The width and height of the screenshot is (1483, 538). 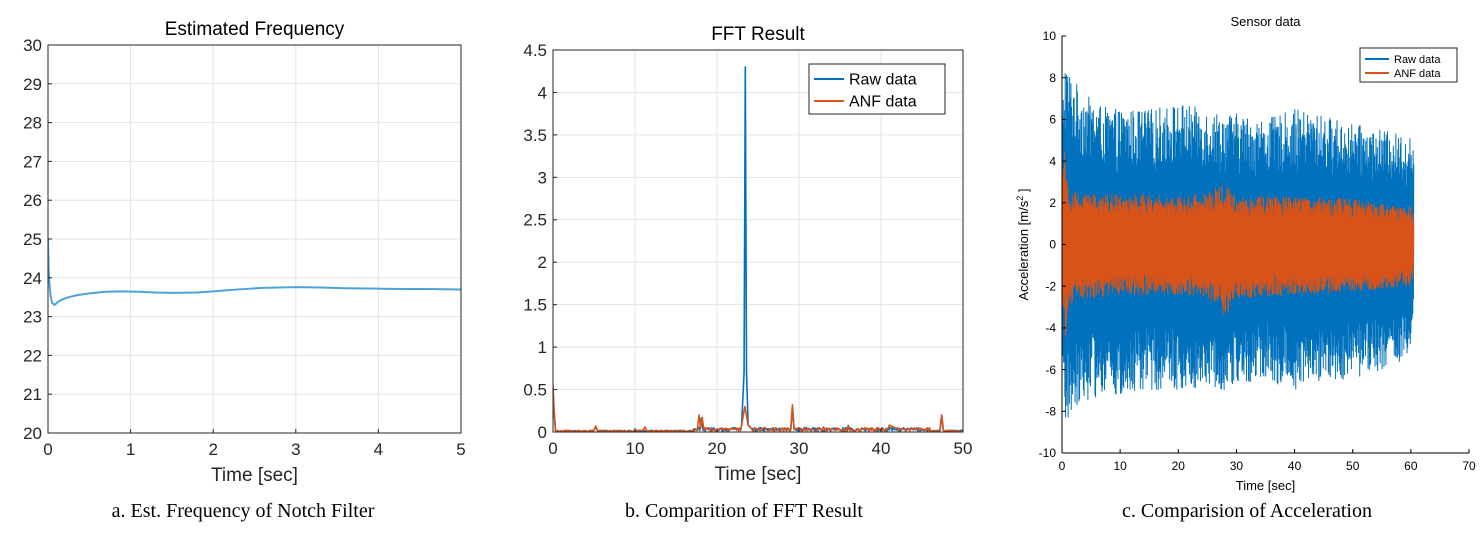 I want to click on y-axis-label-end: ], so click(x=1023, y=192).